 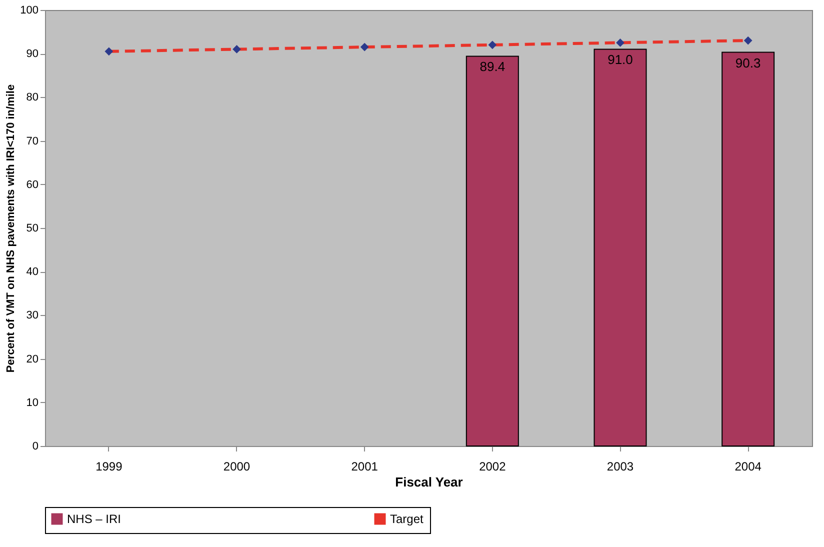 I want to click on y-tick-label: 100, so click(x=29, y=10).